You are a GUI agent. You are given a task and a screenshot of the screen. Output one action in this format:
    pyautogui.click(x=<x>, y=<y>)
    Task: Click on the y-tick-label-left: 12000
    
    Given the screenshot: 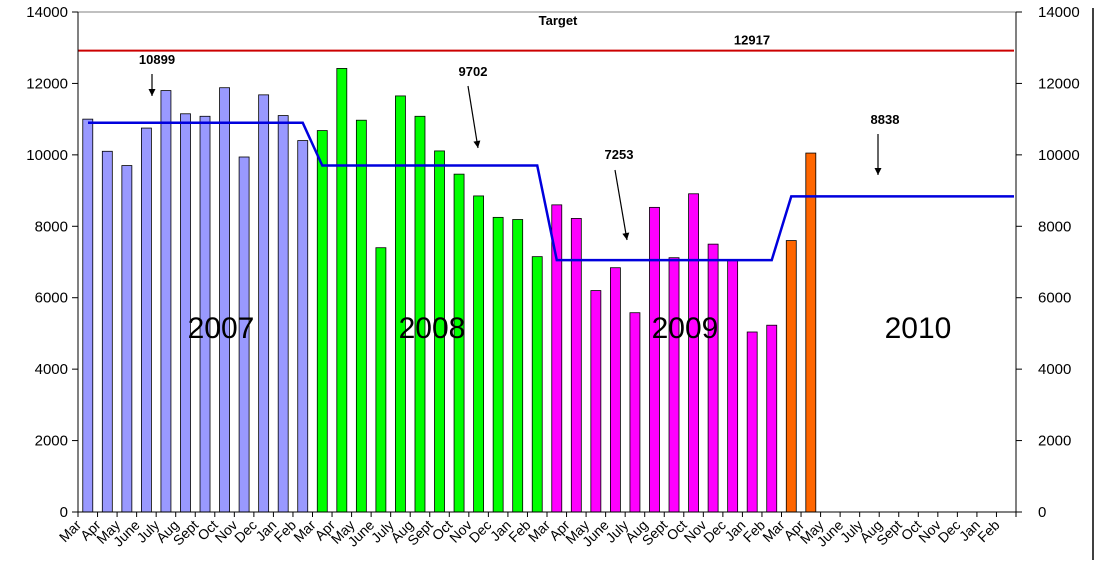 What is the action you would take?
    pyautogui.click(x=47, y=83)
    